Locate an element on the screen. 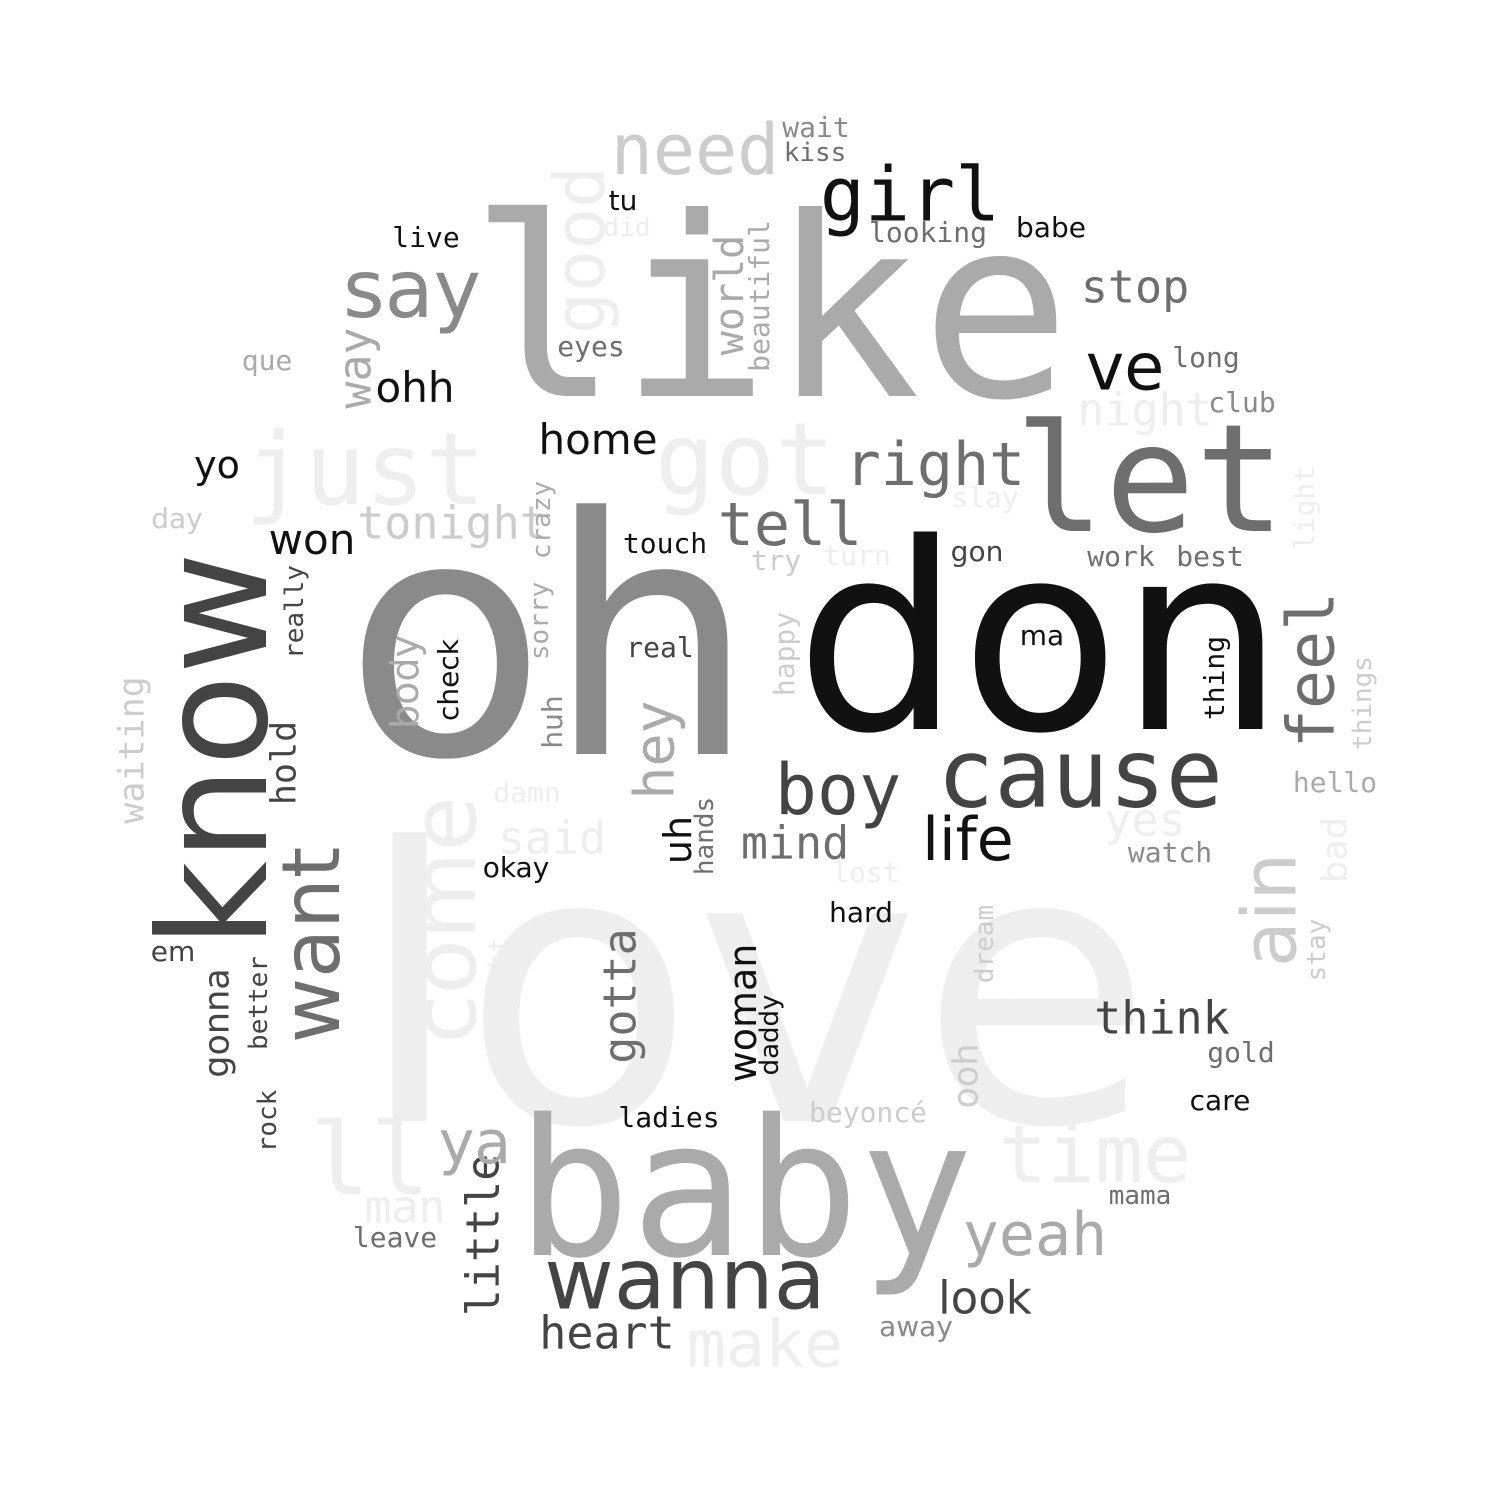 Image resolution: width=1500 pixels, height=1500 pixels. word-tell: tell is located at coordinates (790, 525).